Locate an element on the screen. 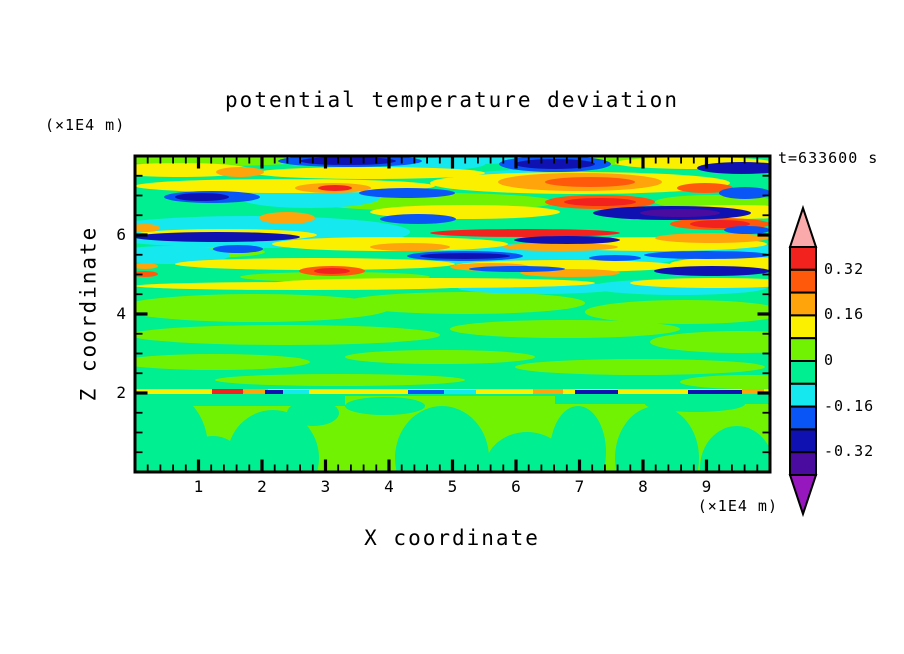  colorbar-segment-navy is located at coordinates (803, 441).